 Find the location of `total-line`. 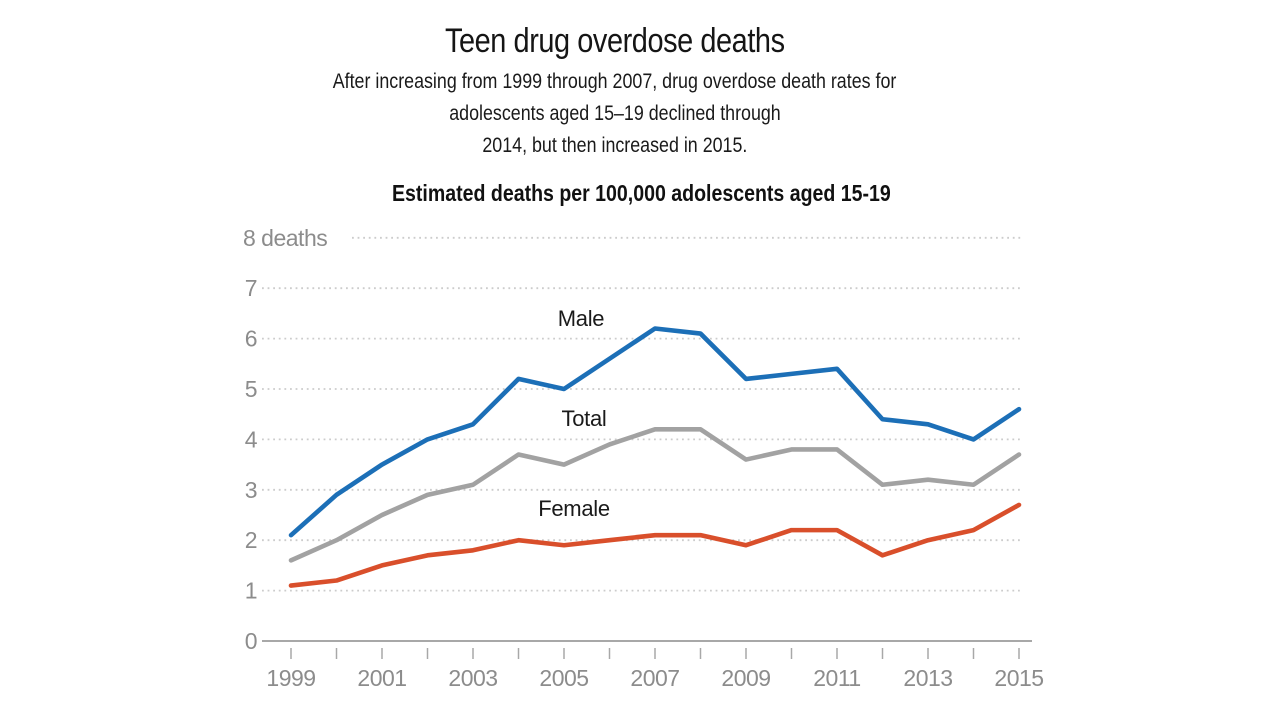

total-line is located at coordinates (655, 495).